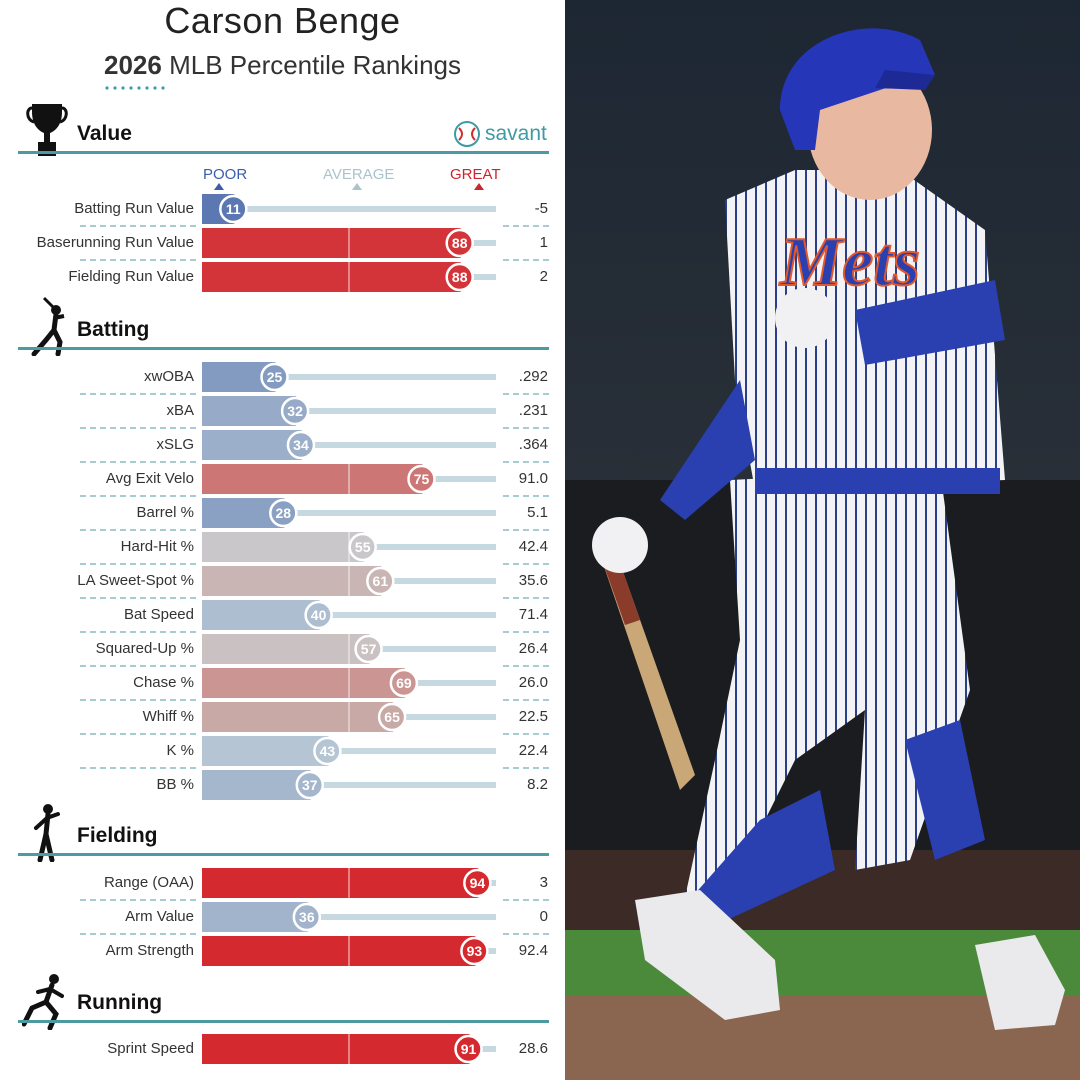  I want to click on metric-label: Whiff %, so click(168, 716).